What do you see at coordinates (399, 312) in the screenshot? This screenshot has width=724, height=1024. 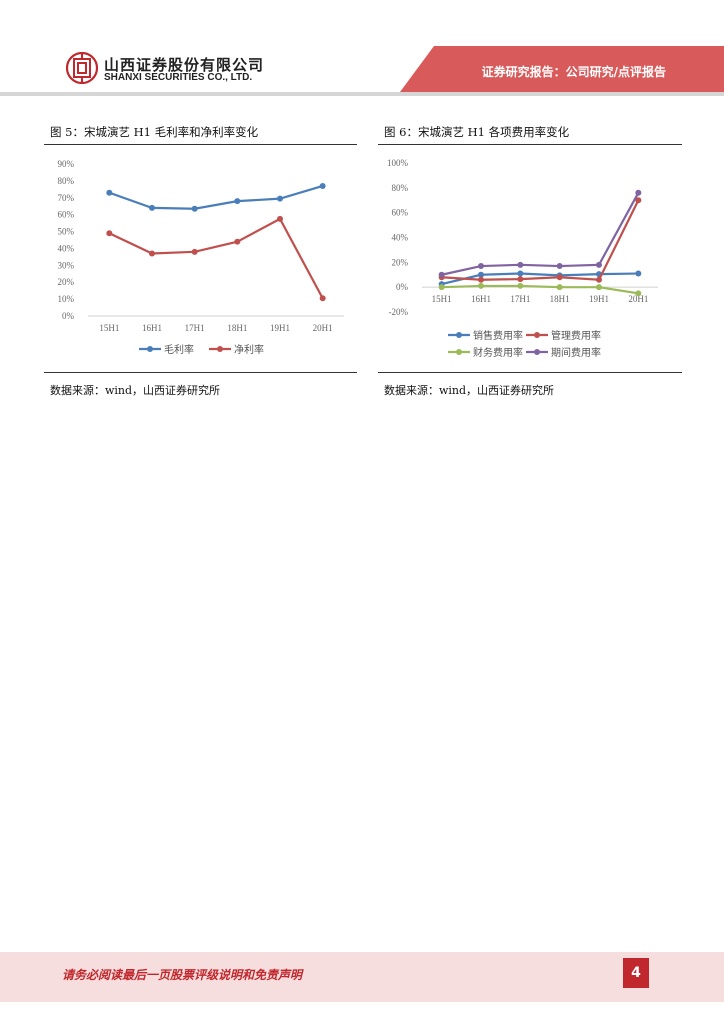 I see `y-tick-label: -20%` at bounding box center [399, 312].